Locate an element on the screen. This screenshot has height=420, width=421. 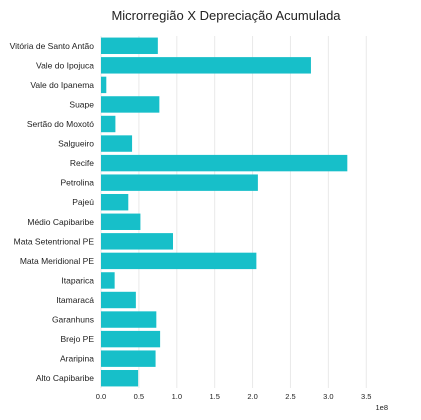
category-label: Mata Meridional PE is located at coordinates (57, 261).